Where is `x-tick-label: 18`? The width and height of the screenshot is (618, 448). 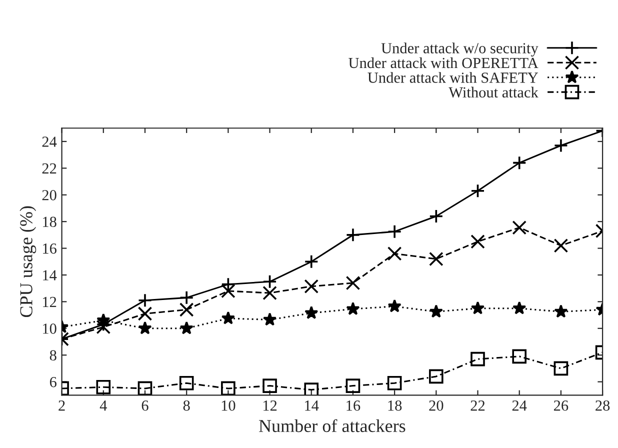
x-tick-label: 18 is located at coordinates (395, 405).